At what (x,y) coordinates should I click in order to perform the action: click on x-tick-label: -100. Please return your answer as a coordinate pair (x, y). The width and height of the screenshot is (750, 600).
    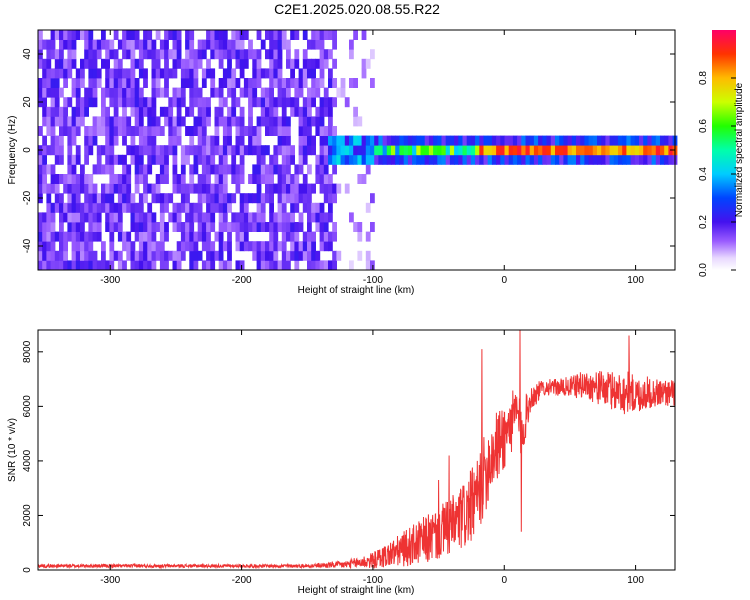
    Looking at the image, I should click on (373, 280).